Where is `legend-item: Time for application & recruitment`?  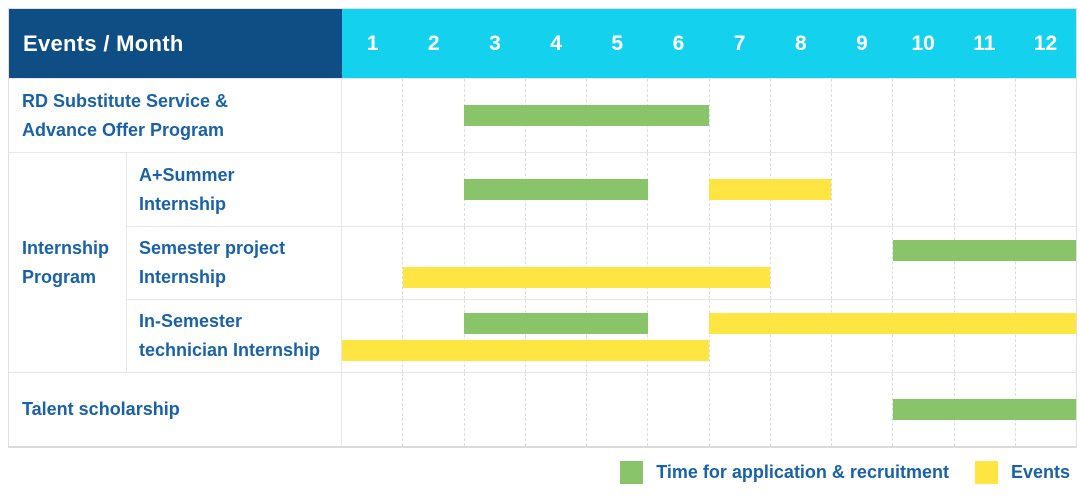
legend-item: Time for application & recruitment is located at coordinates (784, 472).